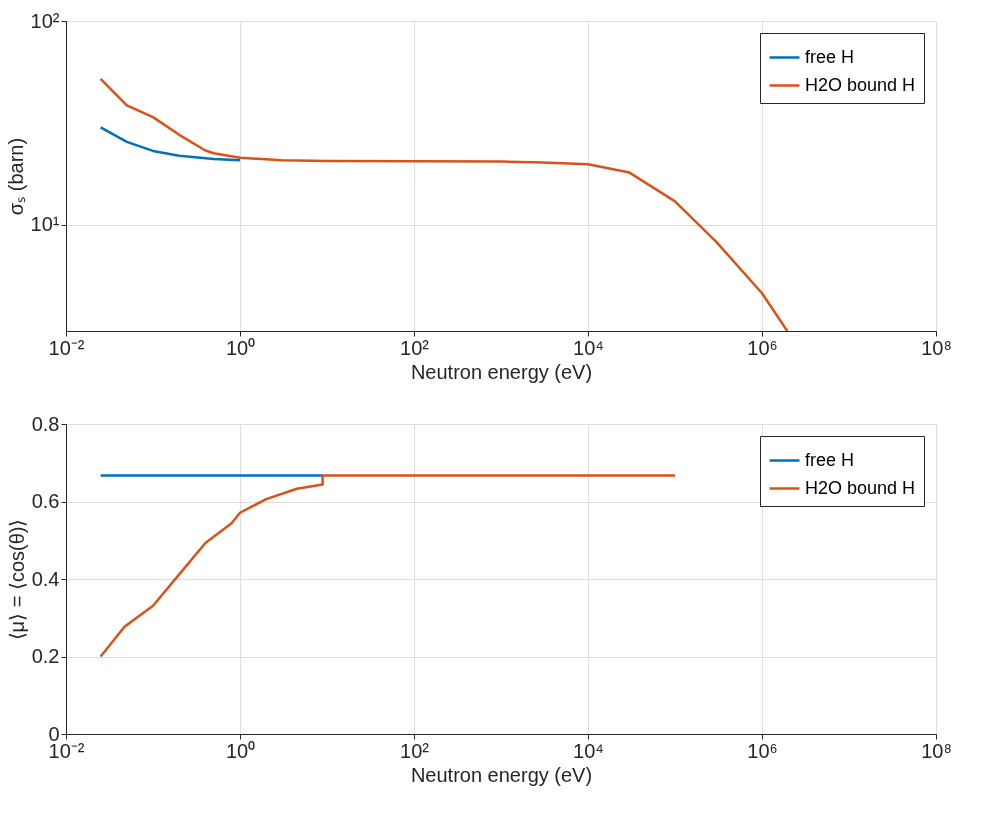  What do you see at coordinates (45, 20) in the screenshot?
I see `y-tick-label: 10²` at bounding box center [45, 20].